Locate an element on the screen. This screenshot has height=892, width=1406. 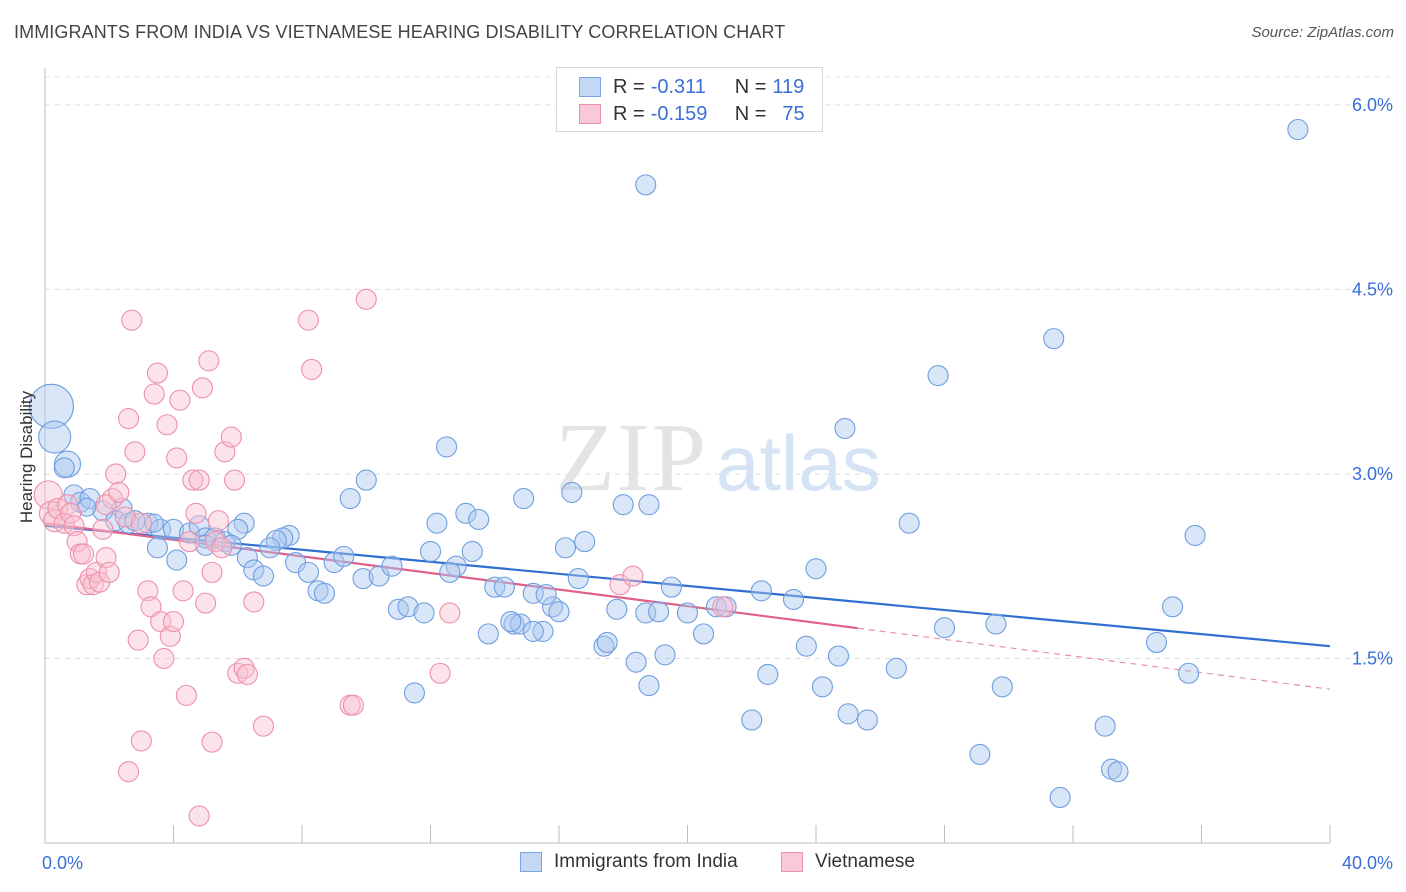
y-tick-label: 6.0% is located at coordinates (1372, 105).